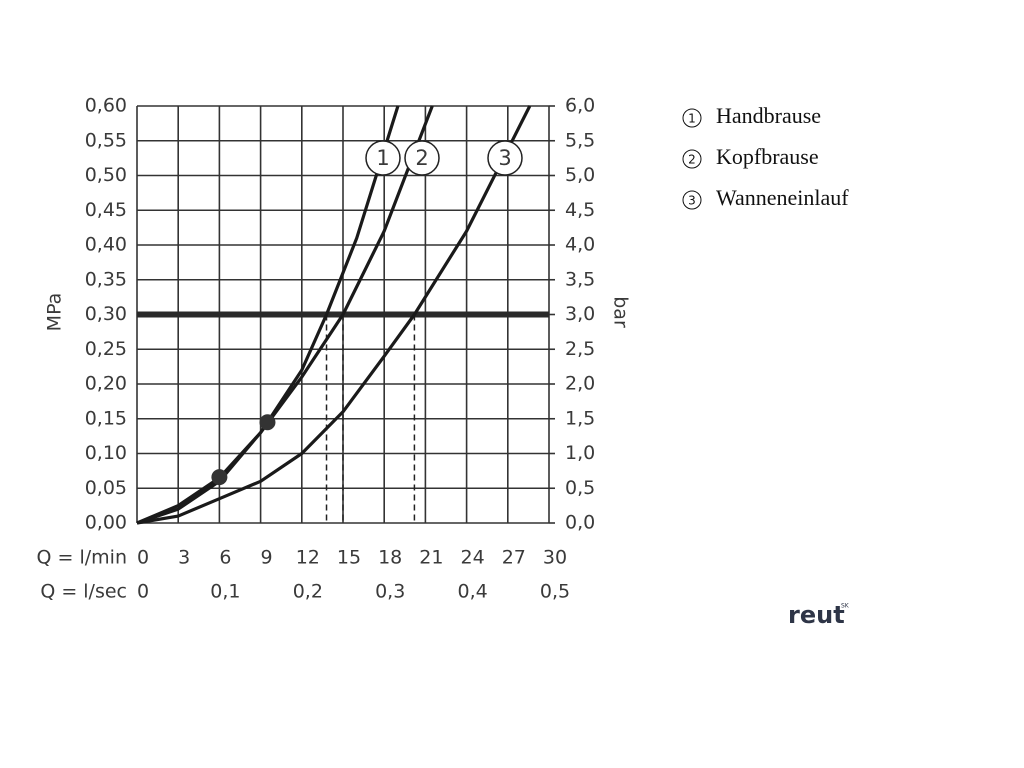  Describe the element at coordinates (580, 453) in the screenshot. I see `y2-tick-label: 1,0` at that location.